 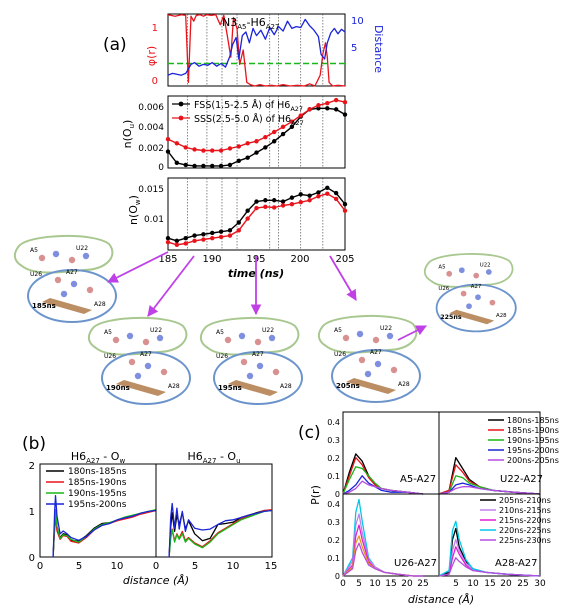 What do you see at coordinates (226, 456) in the screenshot?
I see `b2-title-b: - O` at bounding box center [226, 456].